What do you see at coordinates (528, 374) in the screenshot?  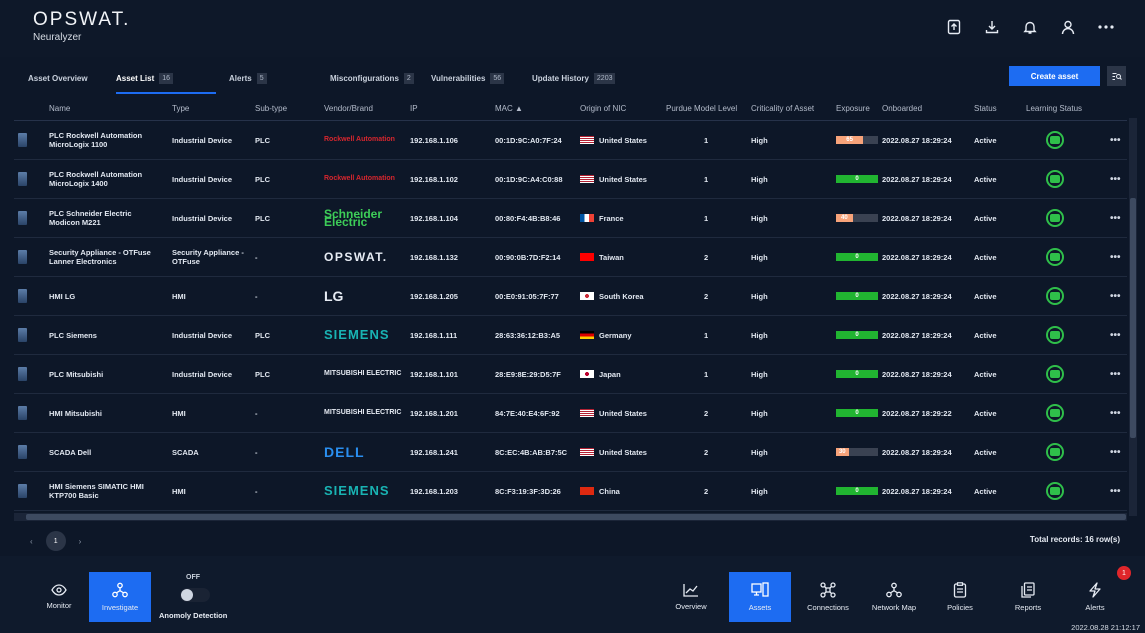 I see `asset-mac: 28:E9:8E:29:D5:7F` at bounding box center [528, 374].